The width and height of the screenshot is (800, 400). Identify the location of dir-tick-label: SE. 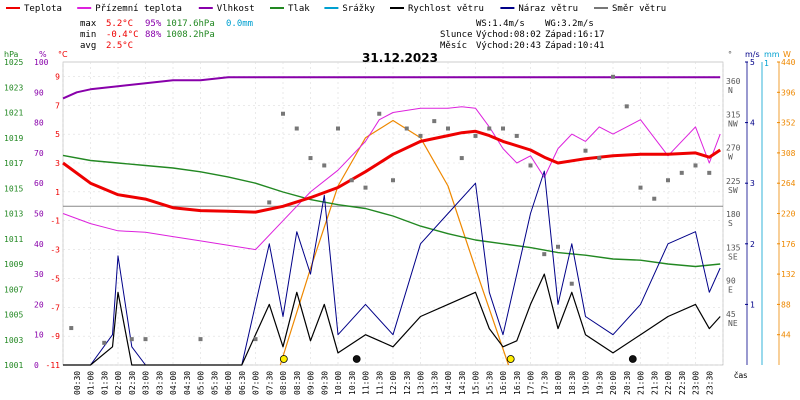
(733, 256).